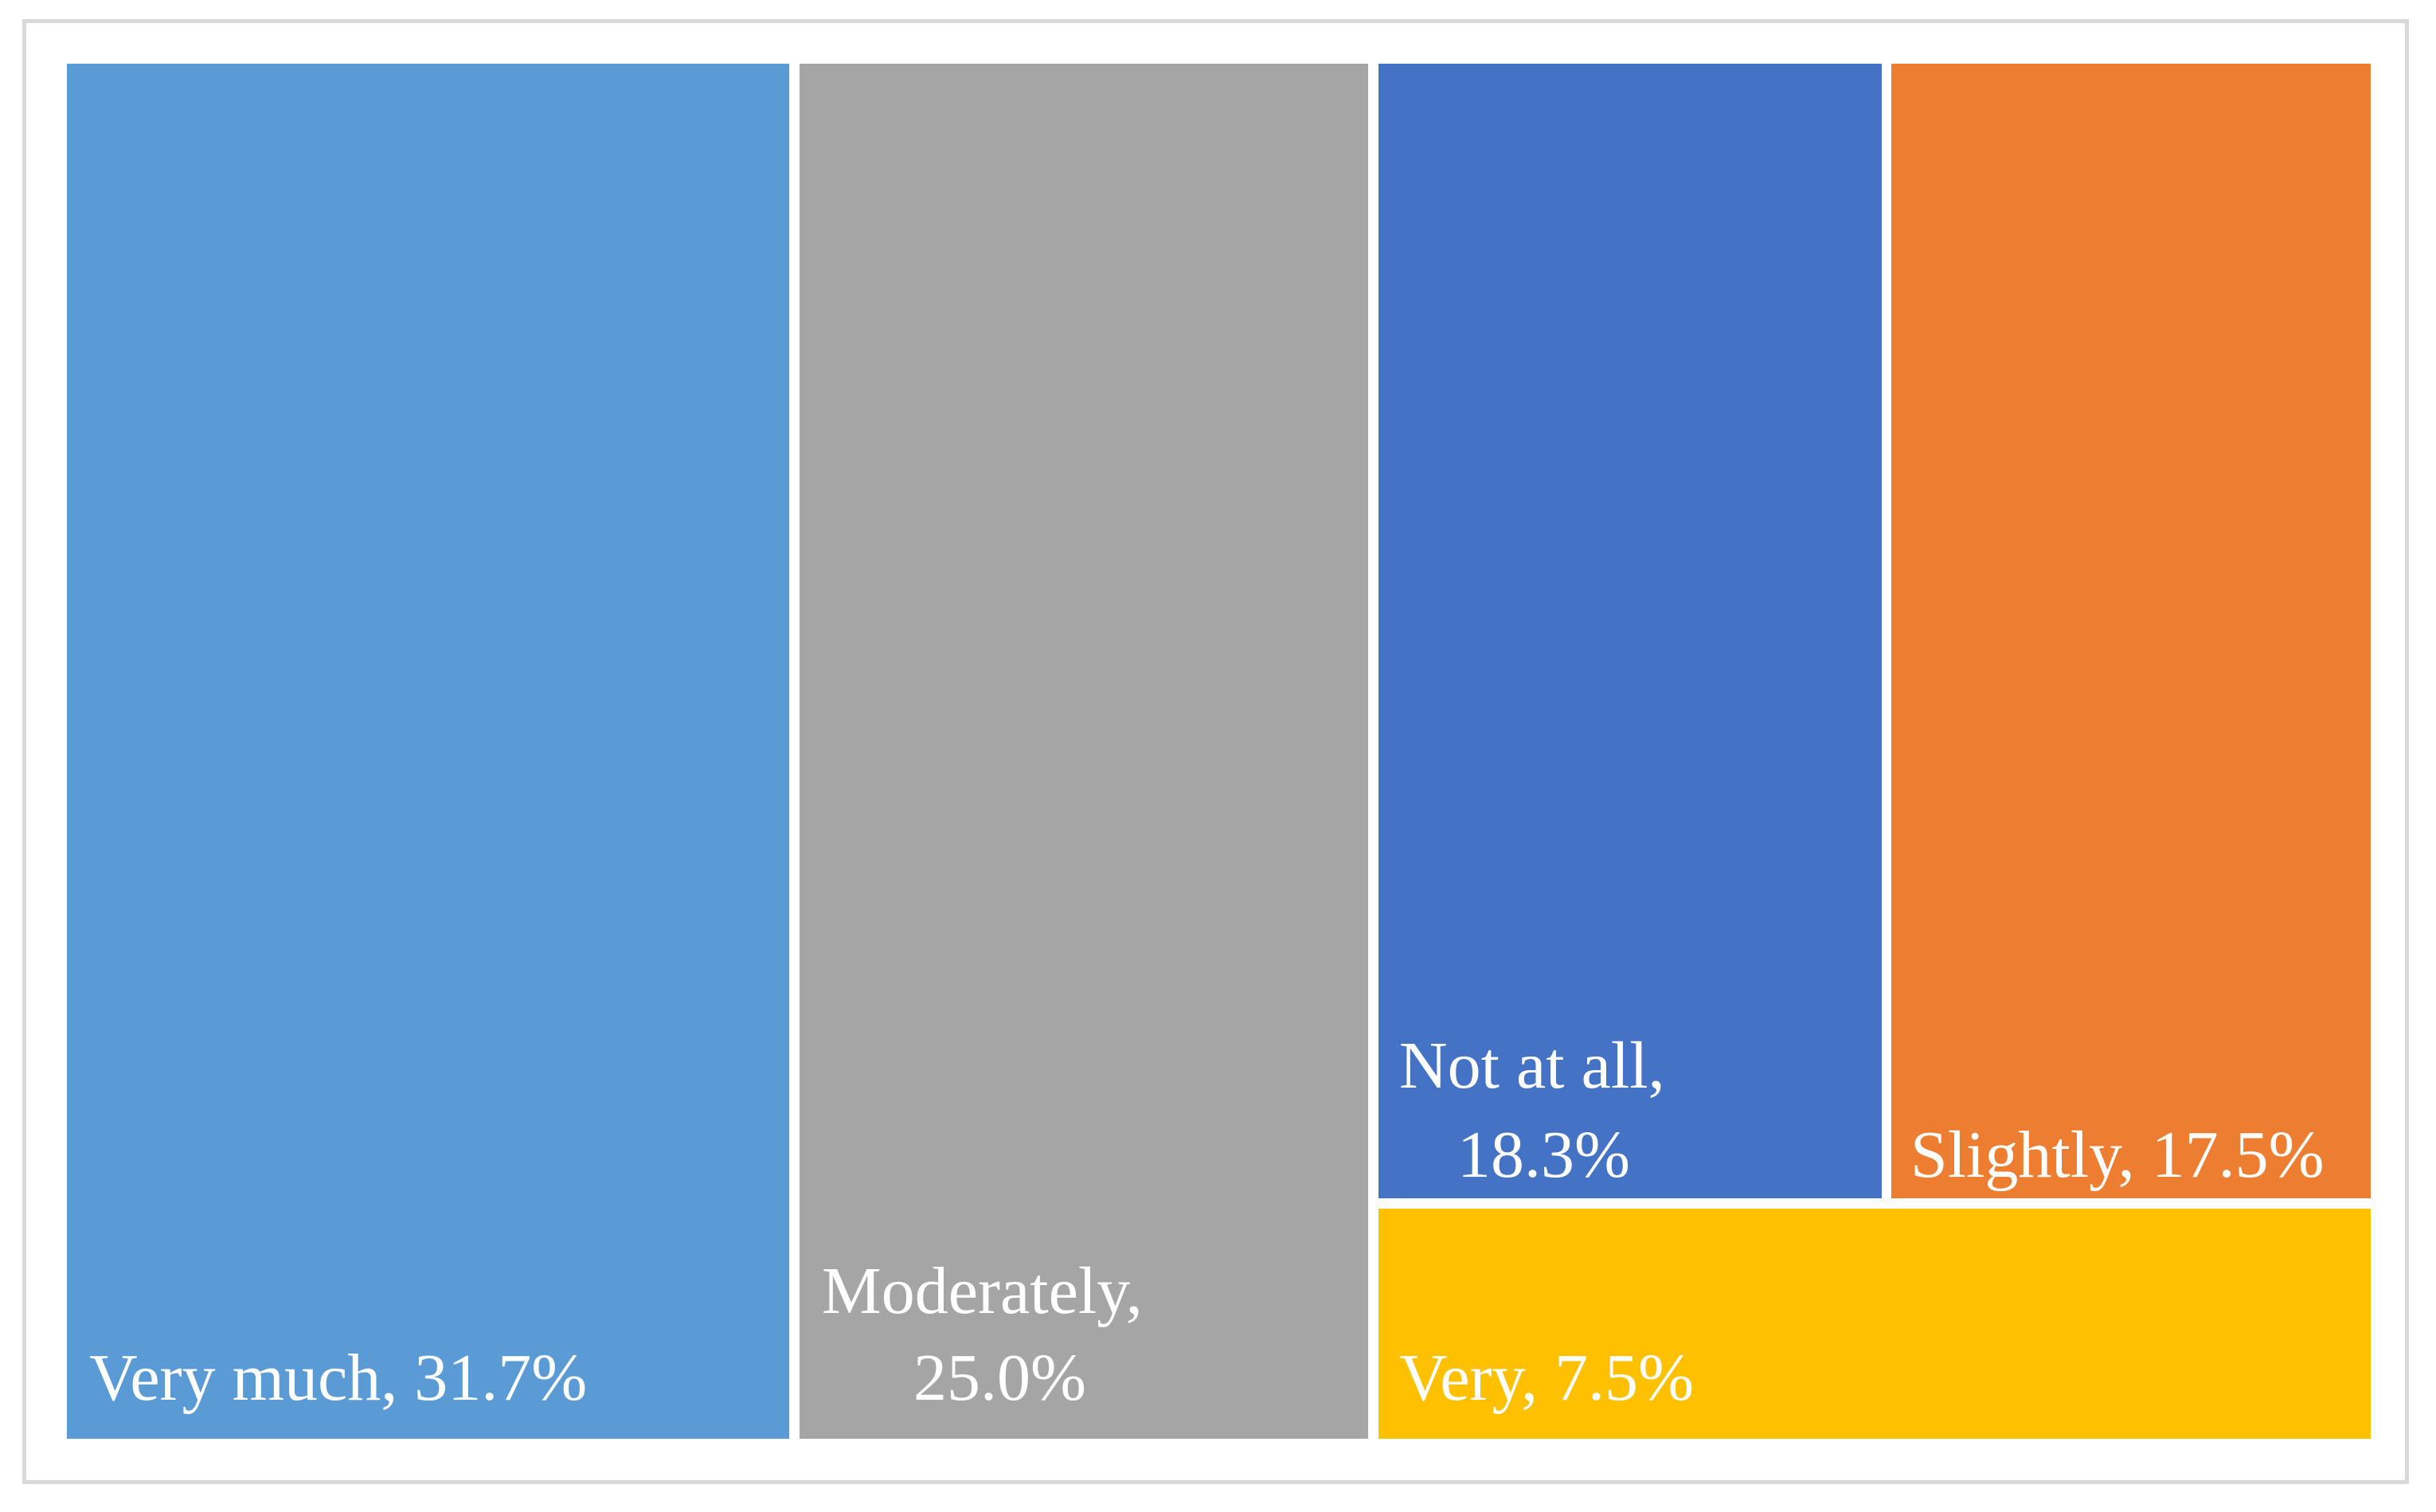 The image size is (2436, 1512). Describe the element at coordinates (1532, 1066) in the screenshot. I see `label-not-at-all-name: Not at all,` at that location.